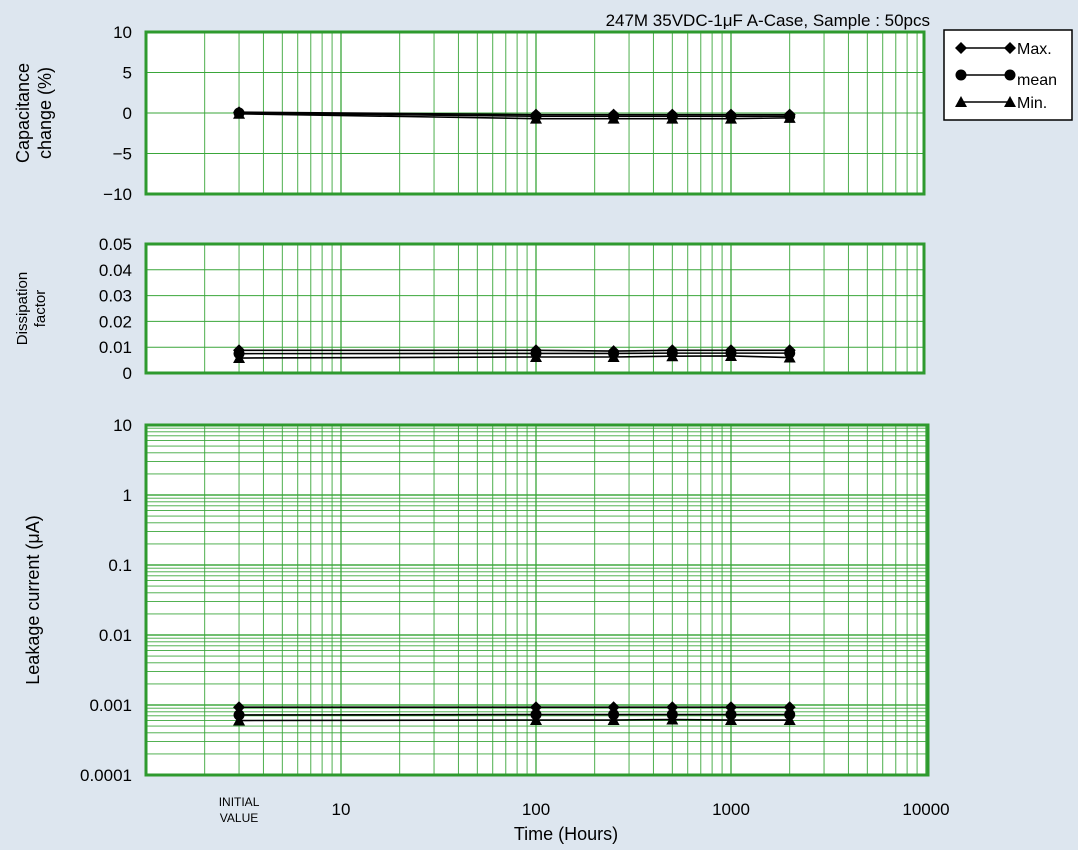 The width and height of the screenshot is (1078, 850). Describe the element at coordinates (106, 775) in the screenshot. I see `y-tick-label: 0.0001` at that location.